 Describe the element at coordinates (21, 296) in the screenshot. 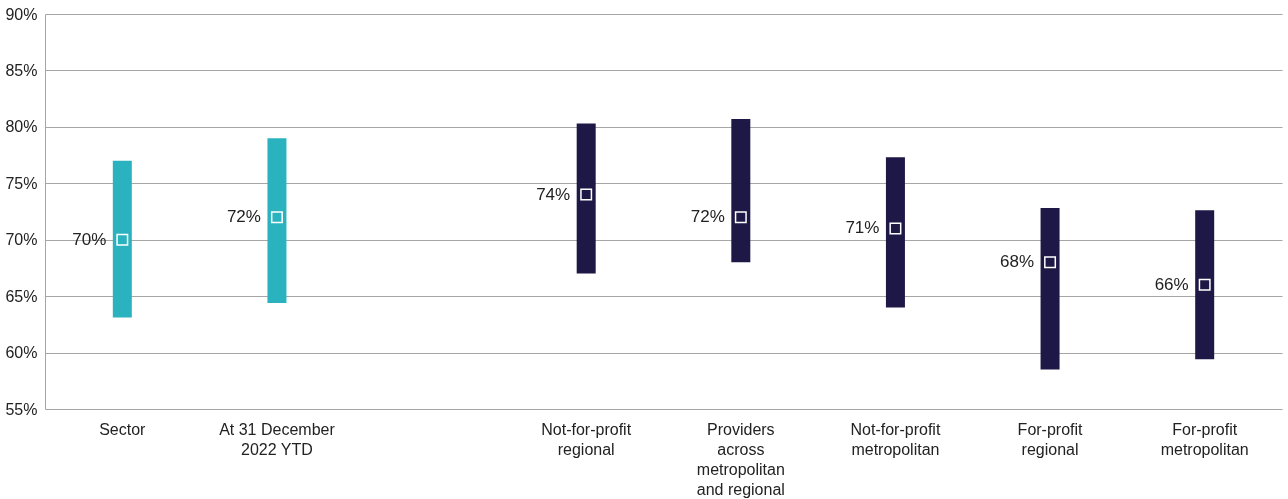

I see `y-tick-label: 65%` at that location.